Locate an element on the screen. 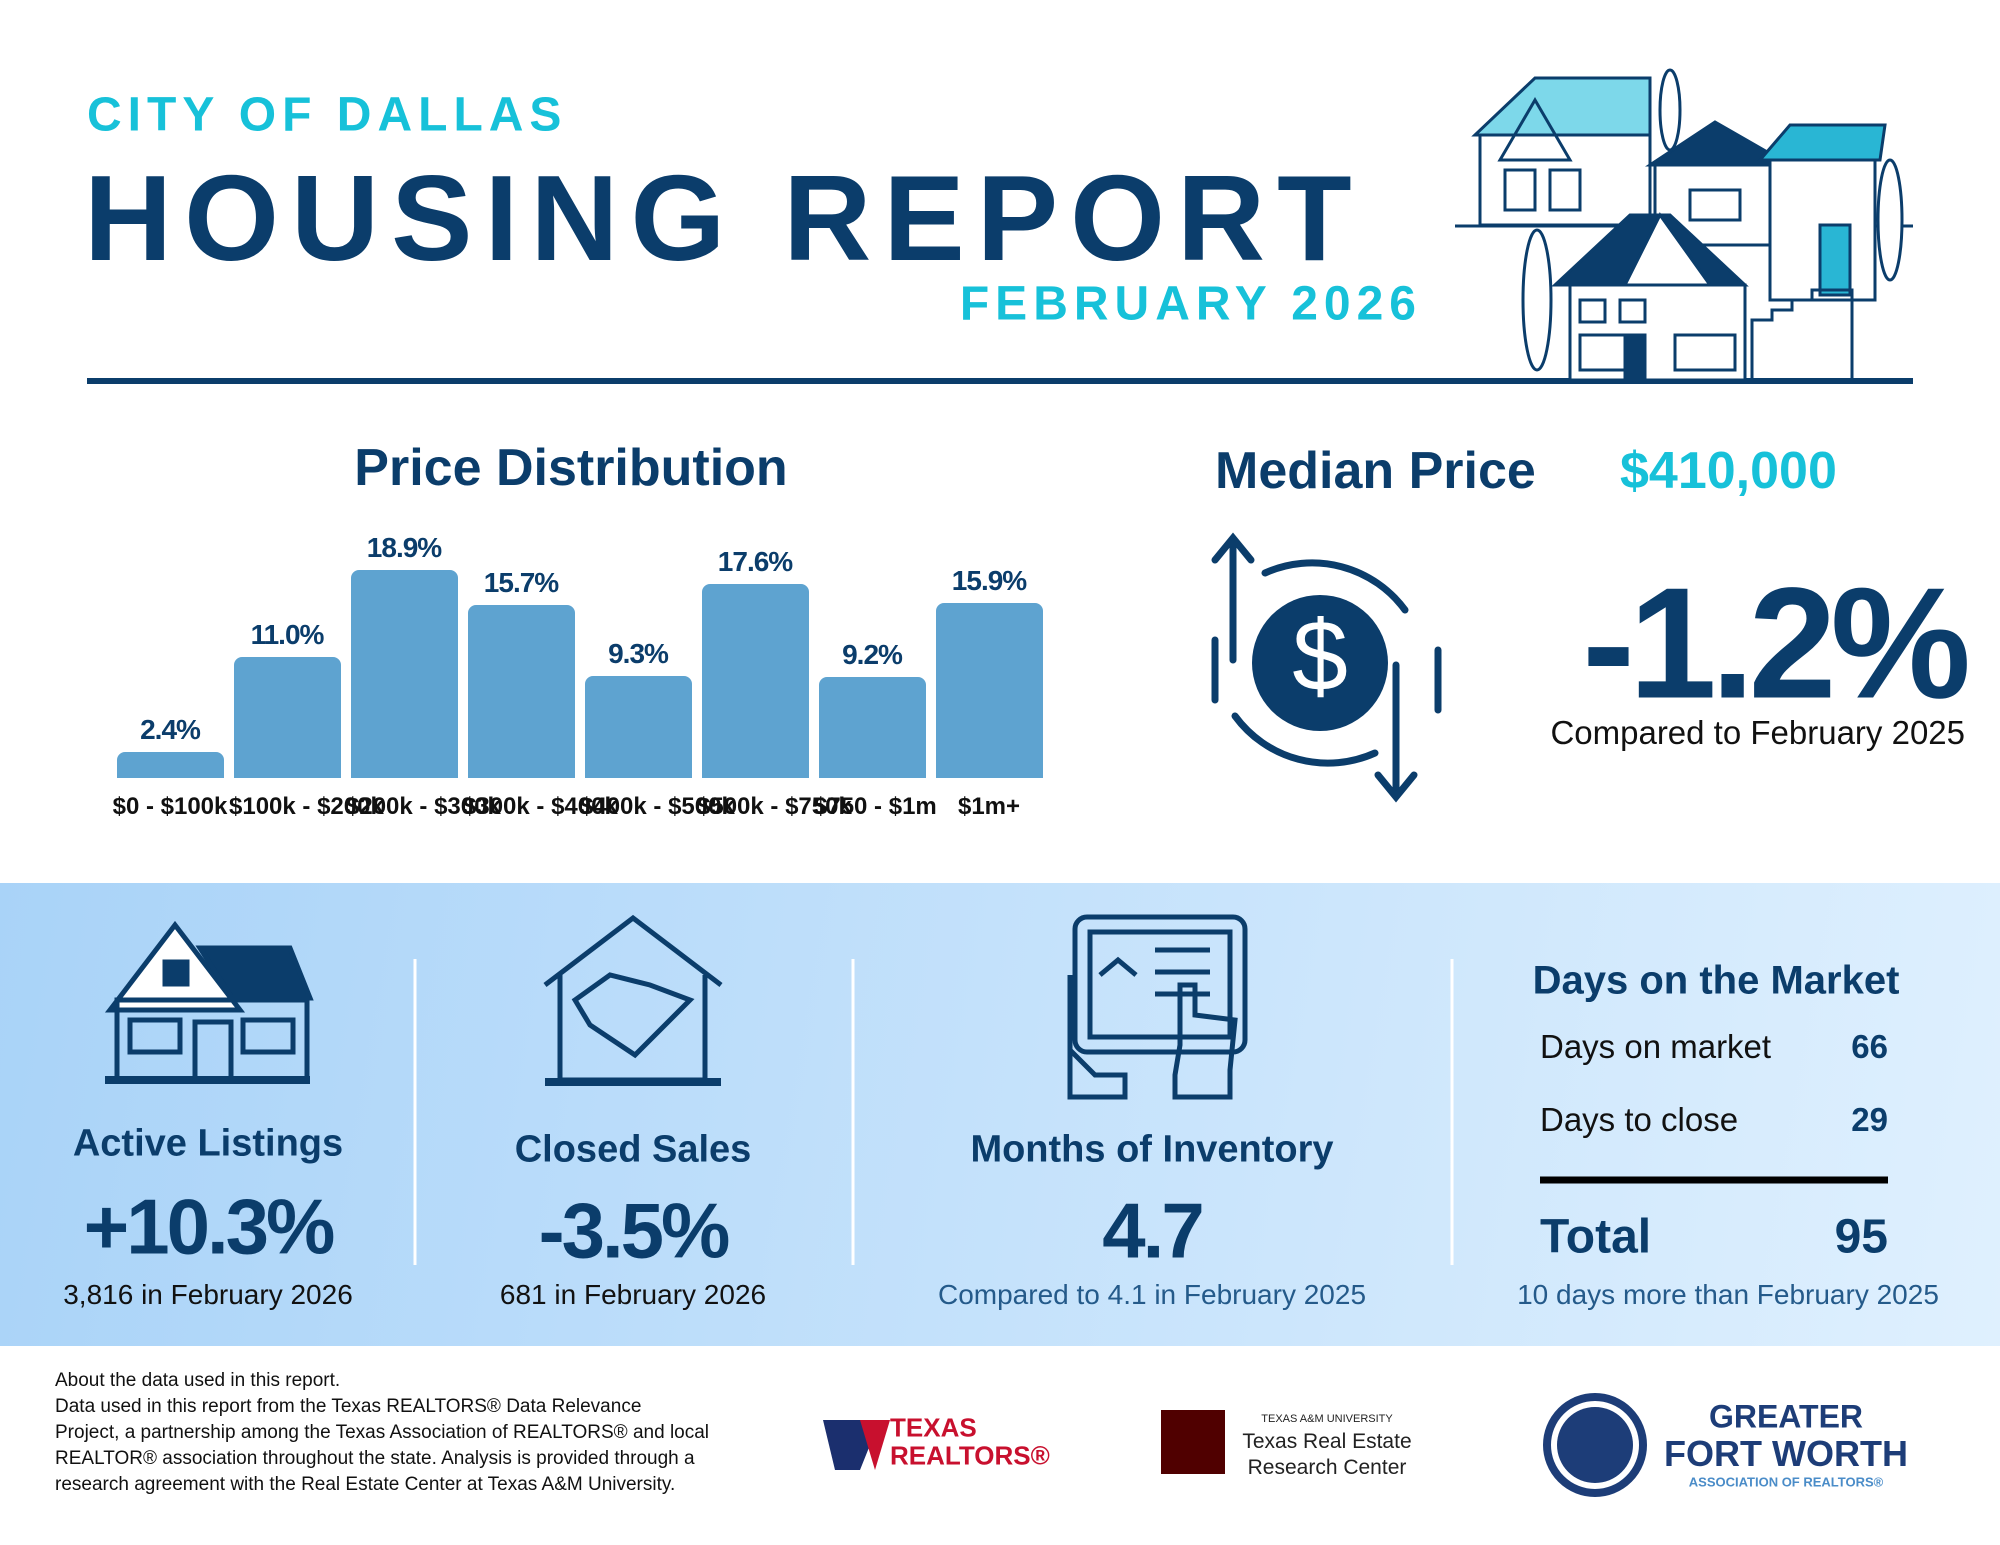 The image size is (2000, 1545). x-tick-label: $200k - $300k is located at coordinates (423, 806).